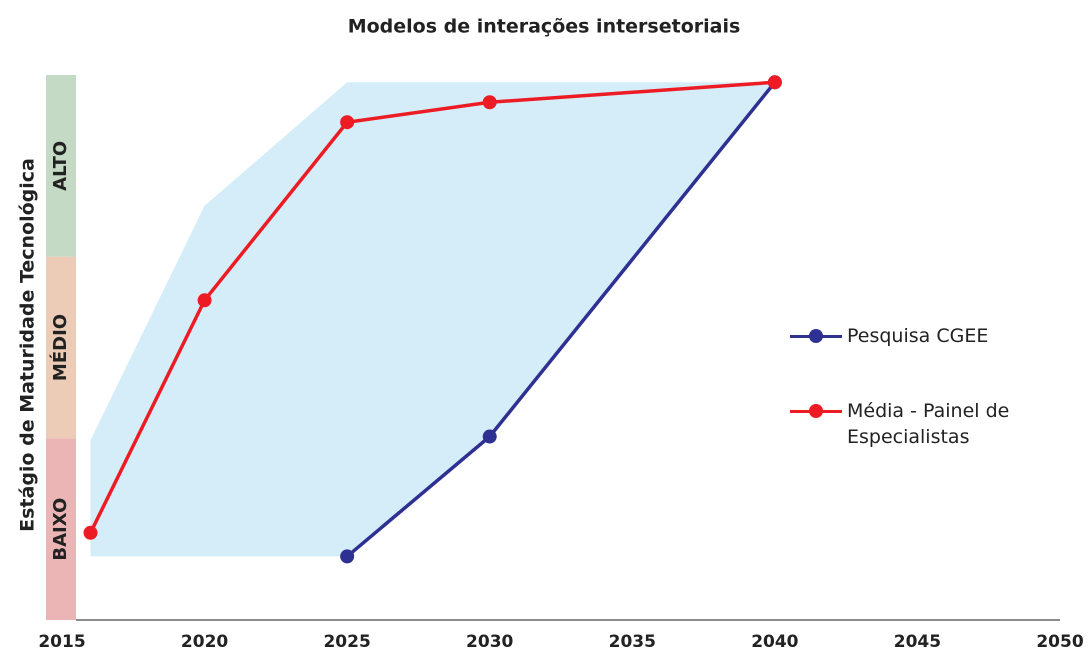  I want to click on band-label: MÉDIO, so click(60, 347).